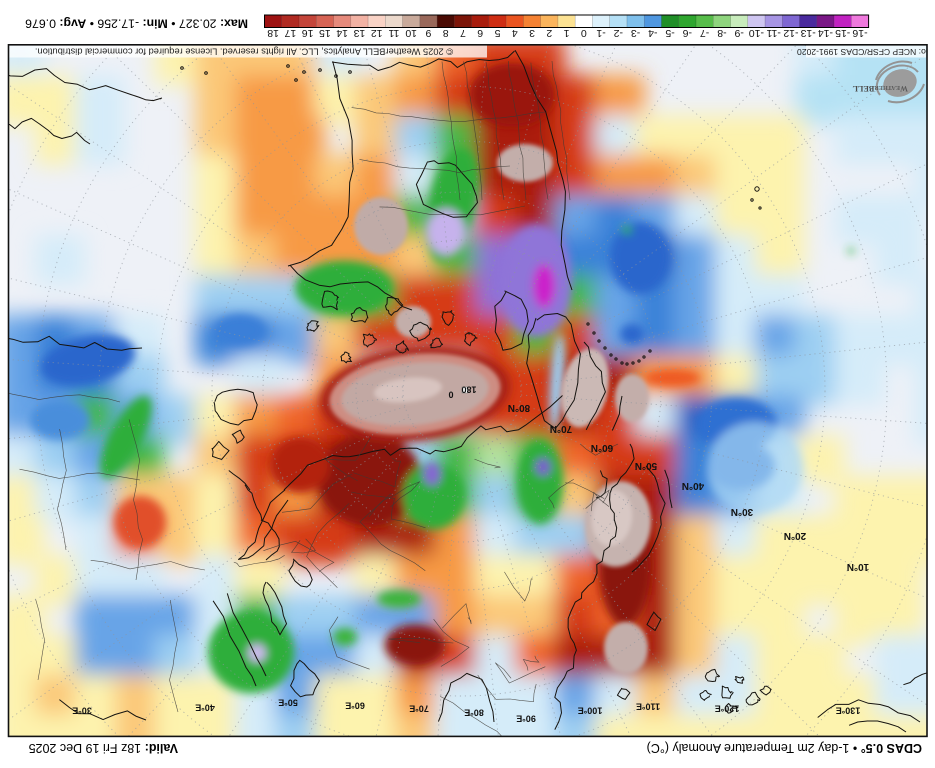 The image size is (935, 768). What do you see at coordinates (738, 33) in the screenshot?
I see `svg-text: -9` at bounding box center [738, 33].